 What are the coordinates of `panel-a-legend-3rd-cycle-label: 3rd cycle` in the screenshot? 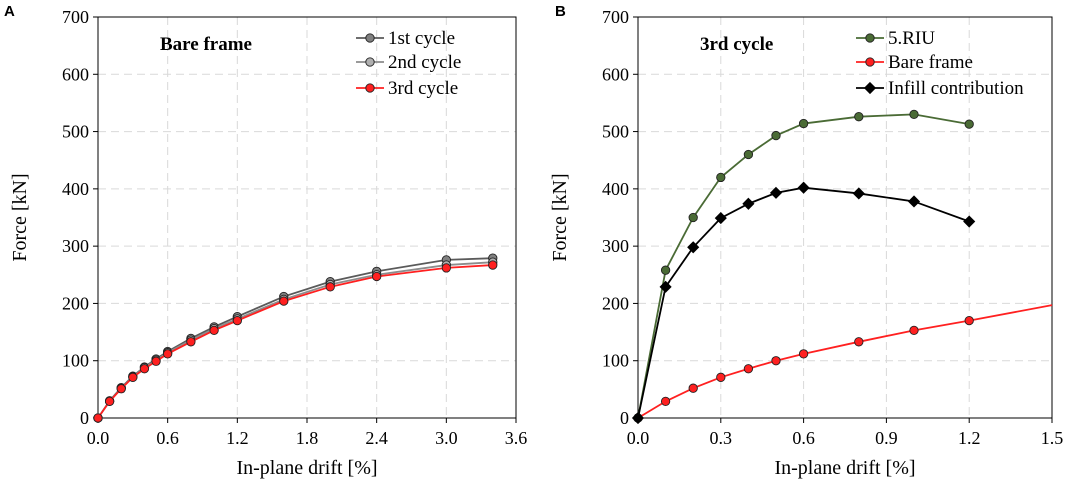 It's located at (423, 88).